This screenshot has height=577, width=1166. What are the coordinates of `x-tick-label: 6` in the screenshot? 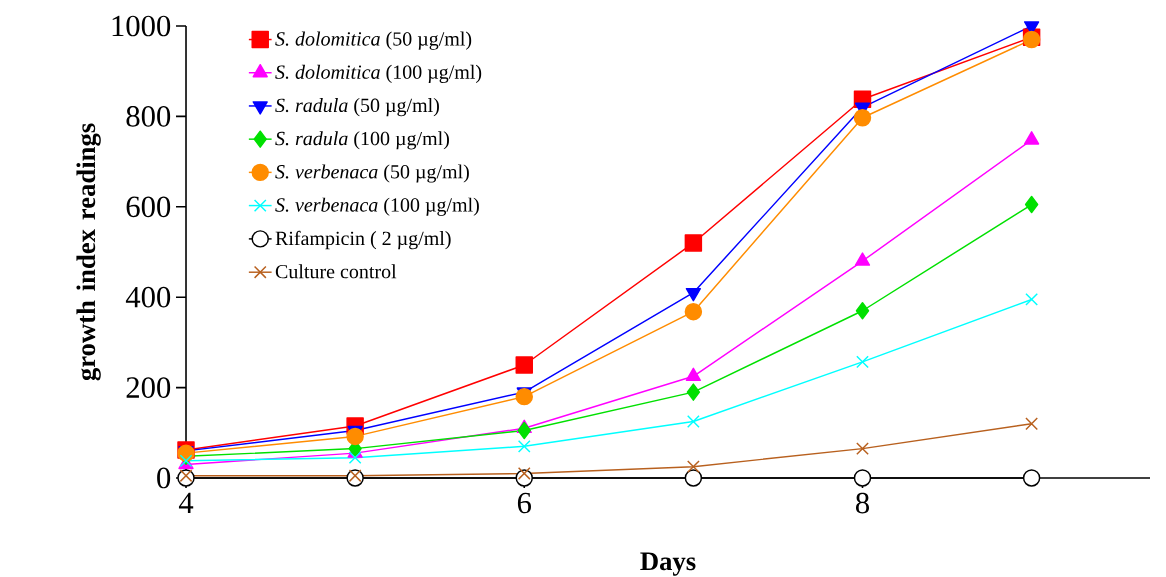 It's located at (524, 503).